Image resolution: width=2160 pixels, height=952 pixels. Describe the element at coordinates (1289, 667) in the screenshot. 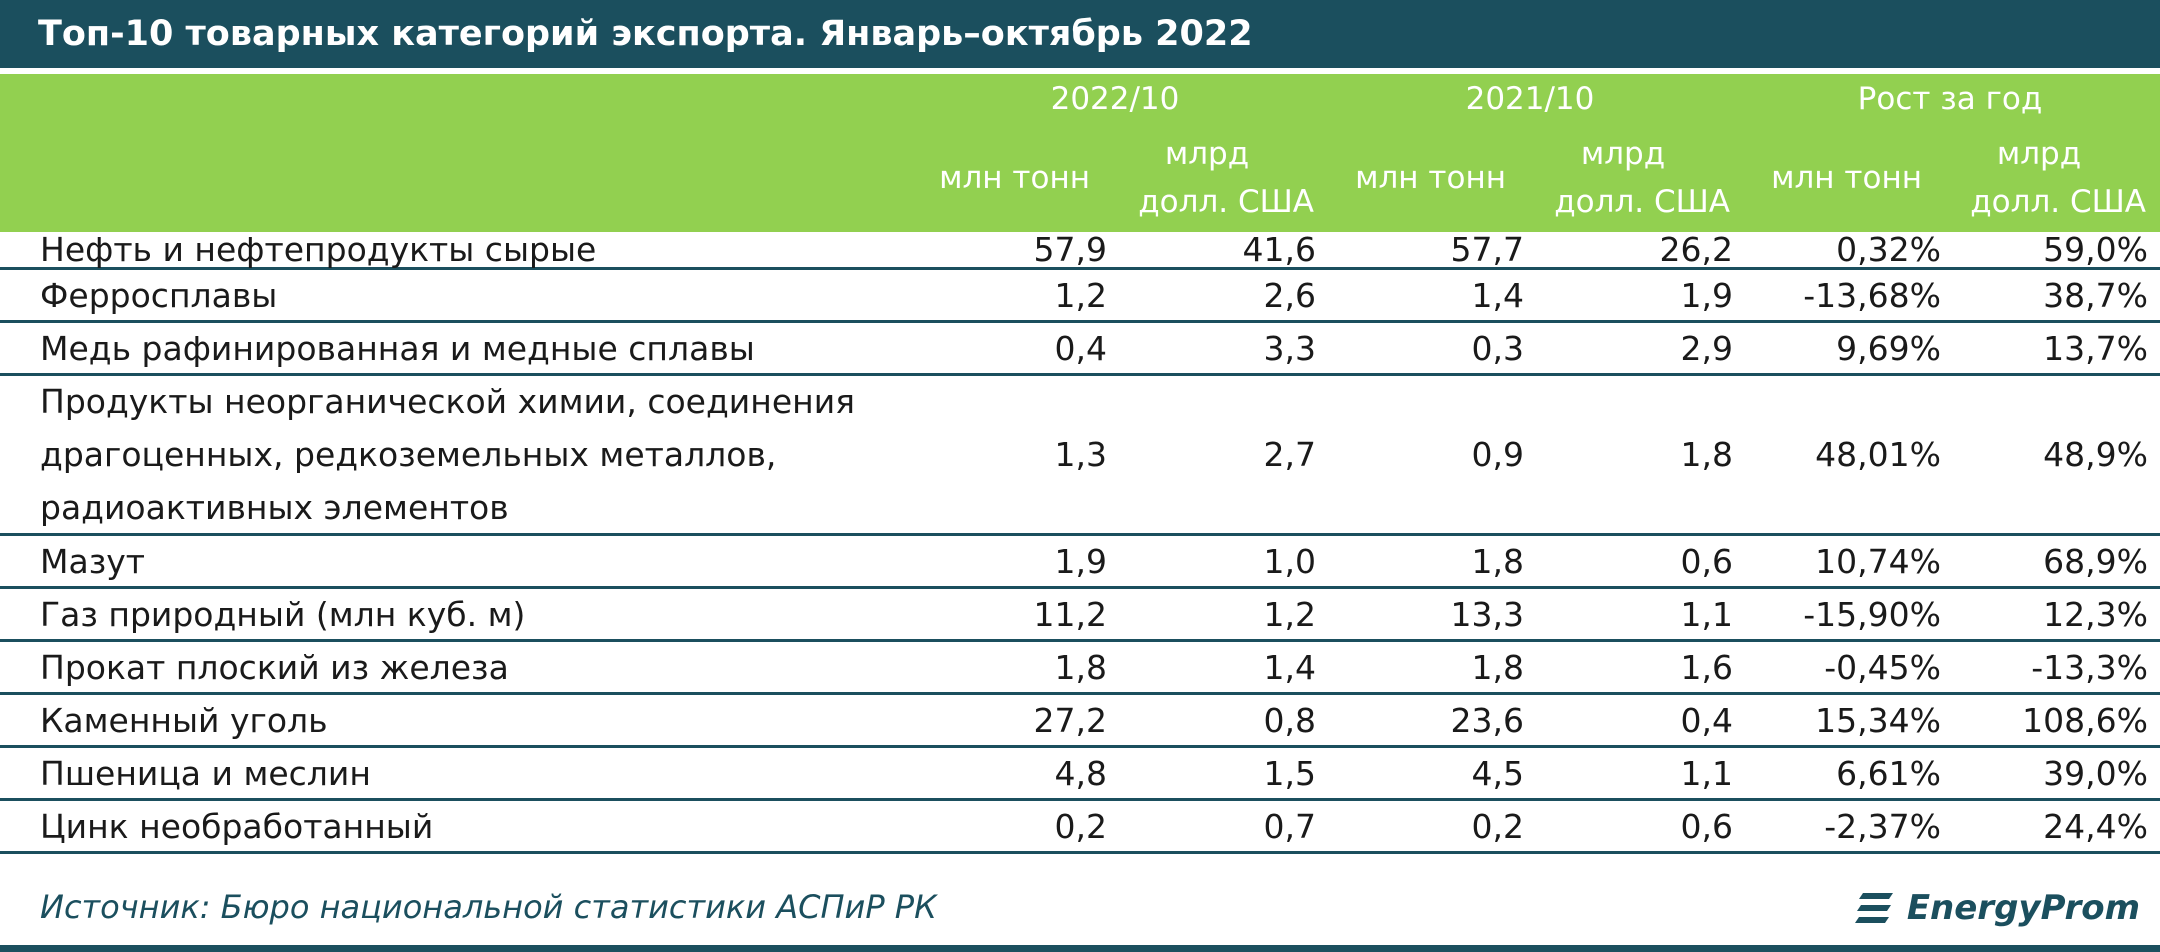

I see `row-value-col-2: 1,4` at that location.